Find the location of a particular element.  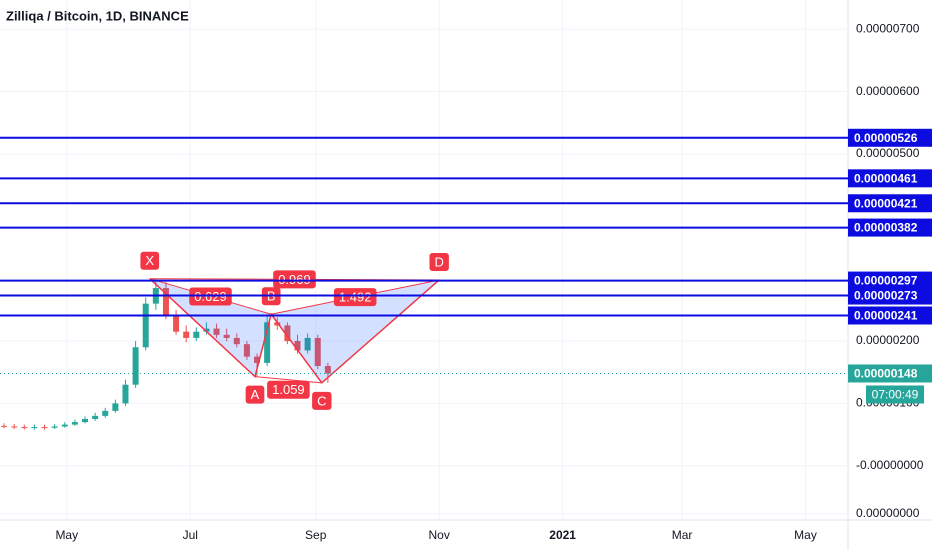

pattern-ratio-line is located at coordinates (288, 380).